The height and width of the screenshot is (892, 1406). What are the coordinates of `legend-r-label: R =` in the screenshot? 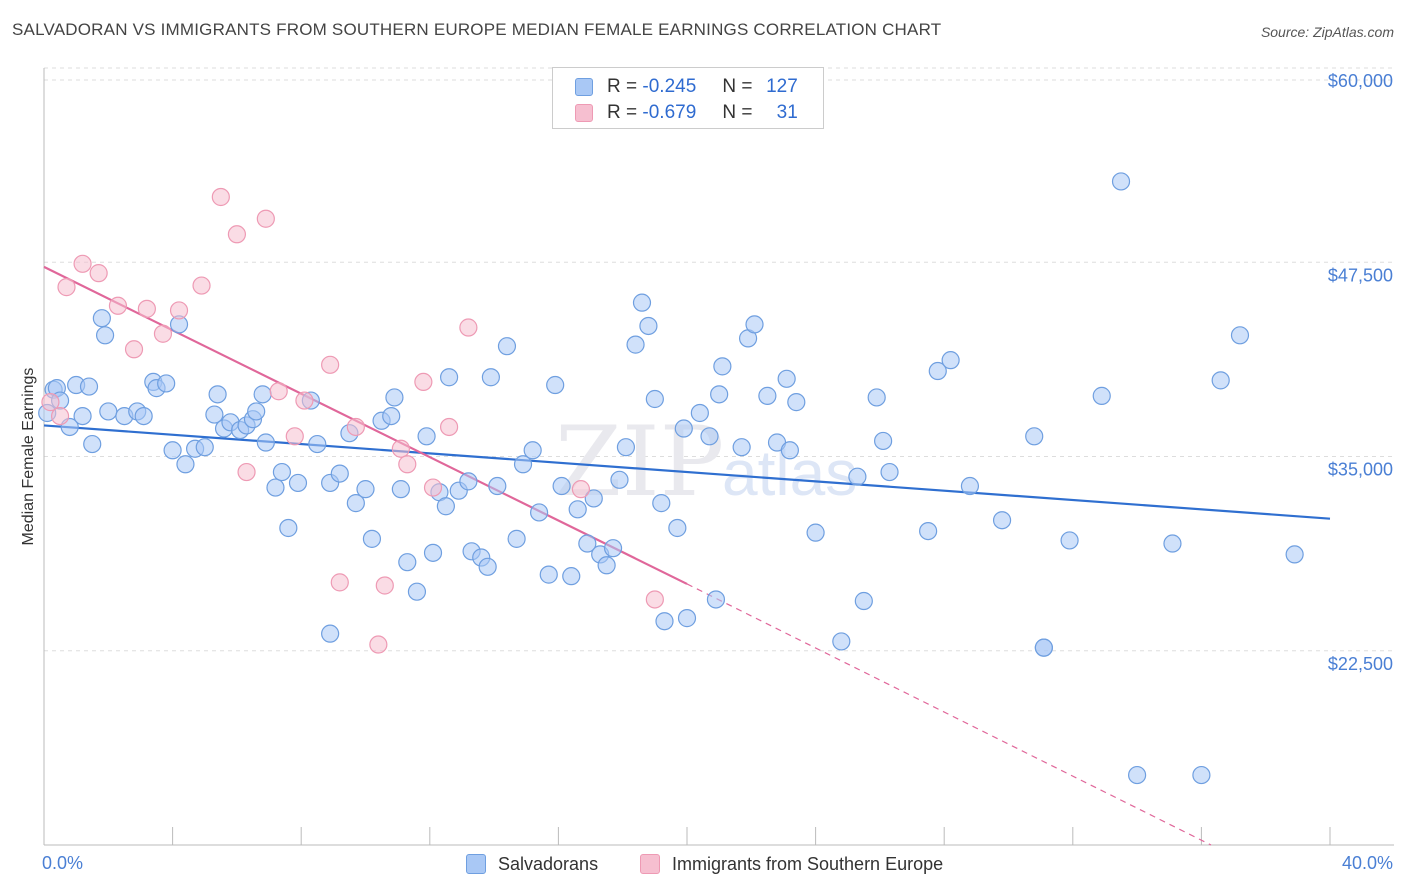 It's located at (622, 86).